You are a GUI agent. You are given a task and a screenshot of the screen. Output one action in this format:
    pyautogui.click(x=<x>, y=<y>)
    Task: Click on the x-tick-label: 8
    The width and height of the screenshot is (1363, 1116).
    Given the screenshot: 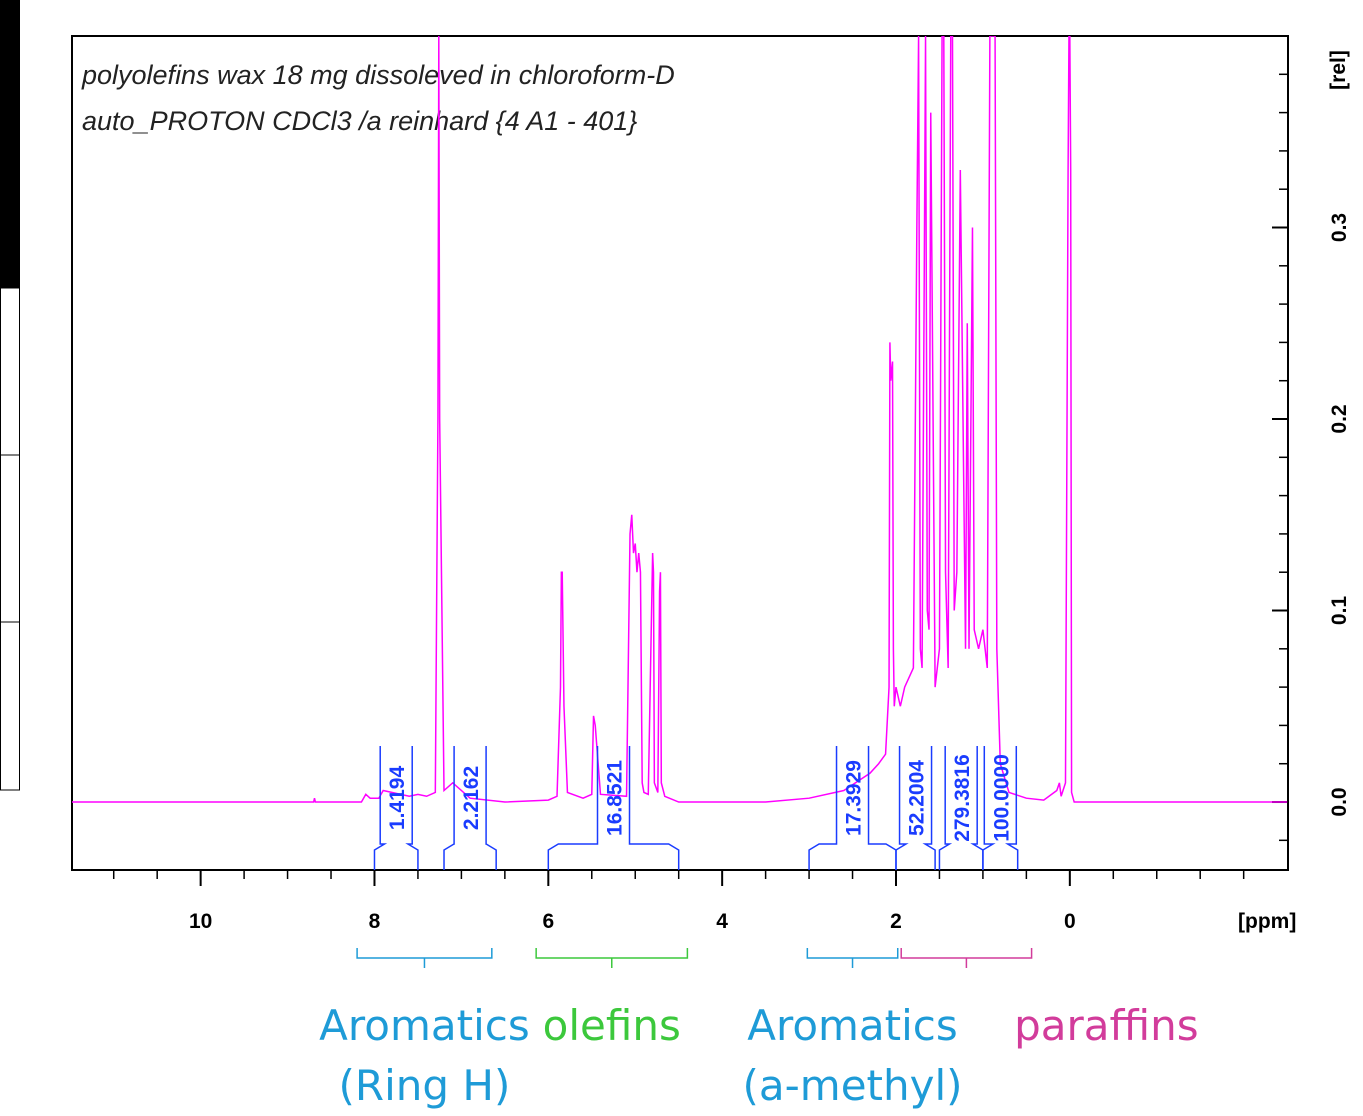 What is the action you would take?
    pyautogui.click(x=375, y=921)
    